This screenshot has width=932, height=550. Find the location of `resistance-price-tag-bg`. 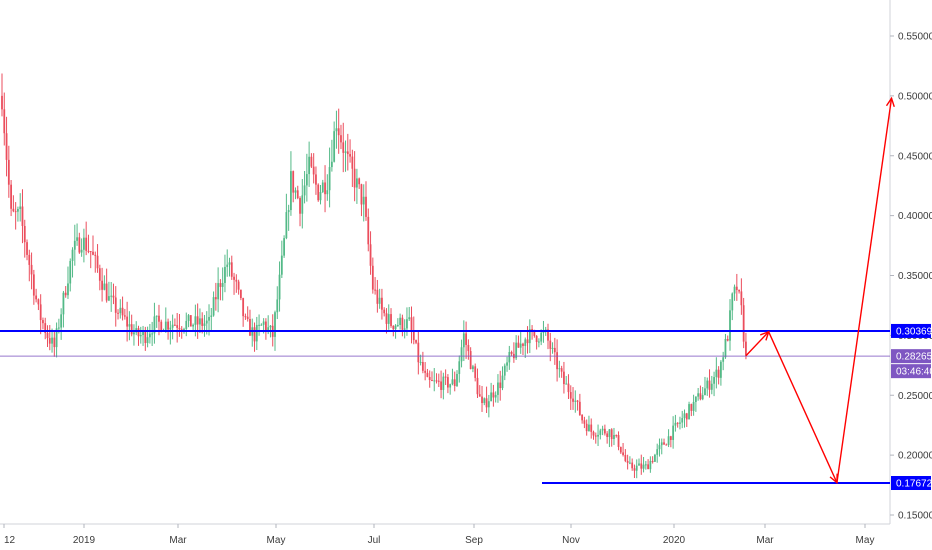

resistance-price-tag-bg is located at coordinates (911, 330).